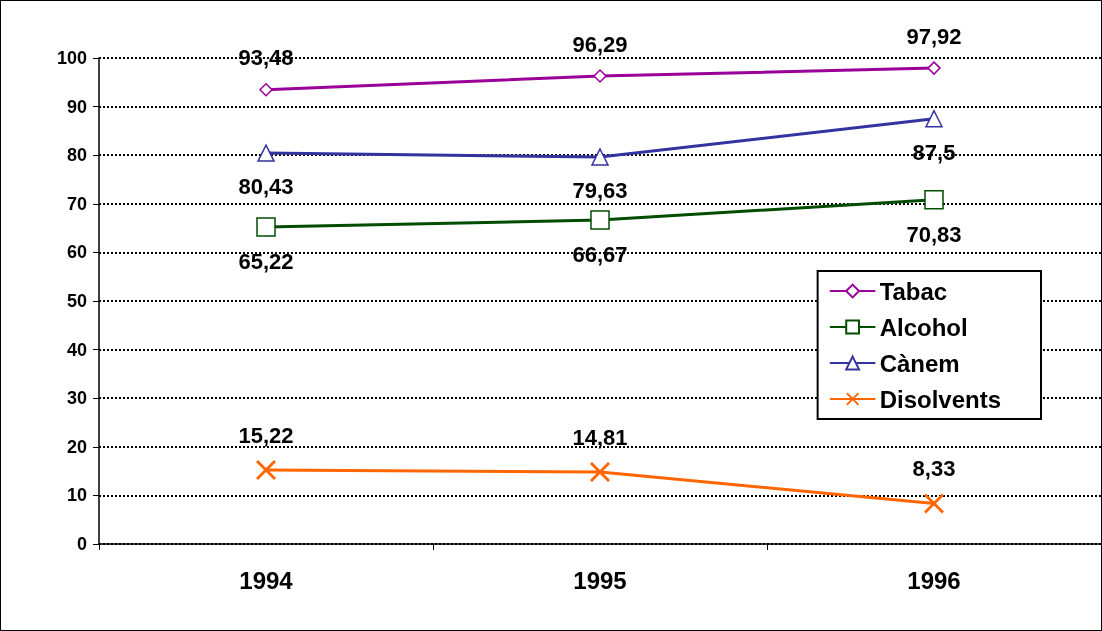 This screenshot has height=631, width=1102. Describe the element at coordinates (81, 544) in the screenshot. I see `y-tick-label: 0` at that location.